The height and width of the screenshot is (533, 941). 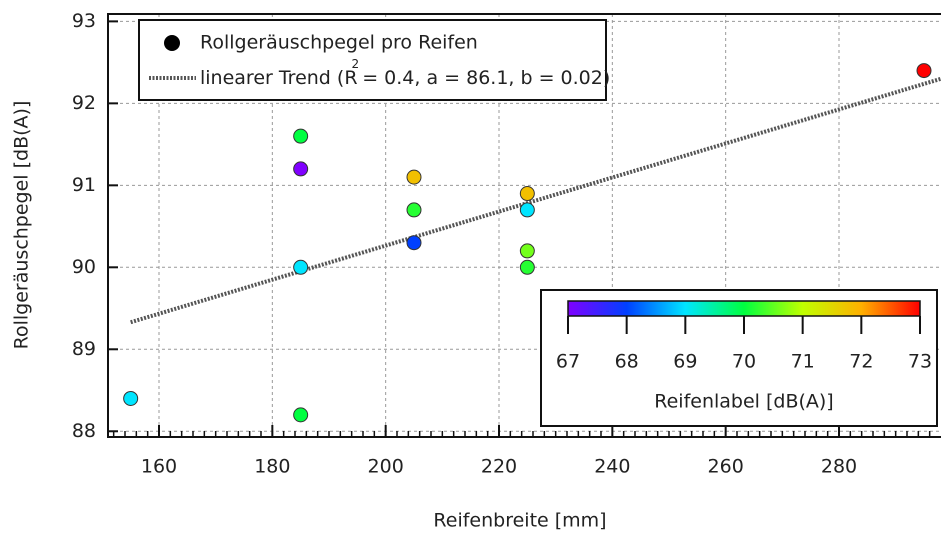 What do you see at coordinates (159, 467) in the screenshot?
I see `x-tick-label: 160` at bounding box center [159, 467].